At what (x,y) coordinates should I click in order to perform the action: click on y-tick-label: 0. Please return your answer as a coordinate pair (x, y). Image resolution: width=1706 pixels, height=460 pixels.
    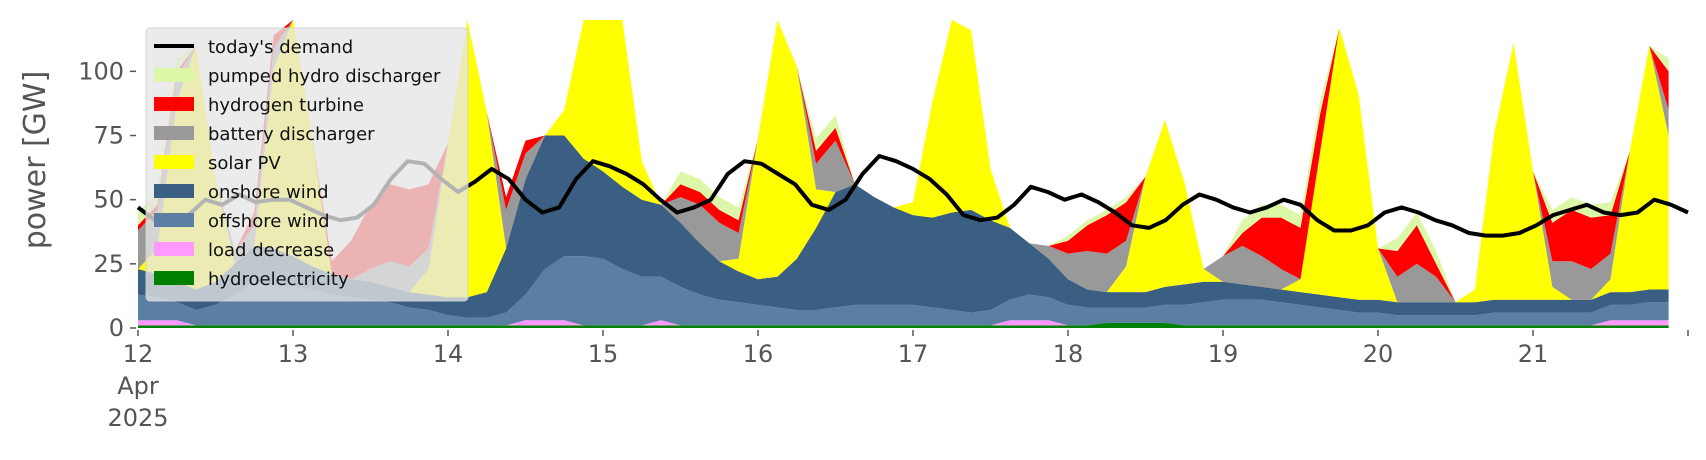
    Looking at the image, I should click on (116, 328).